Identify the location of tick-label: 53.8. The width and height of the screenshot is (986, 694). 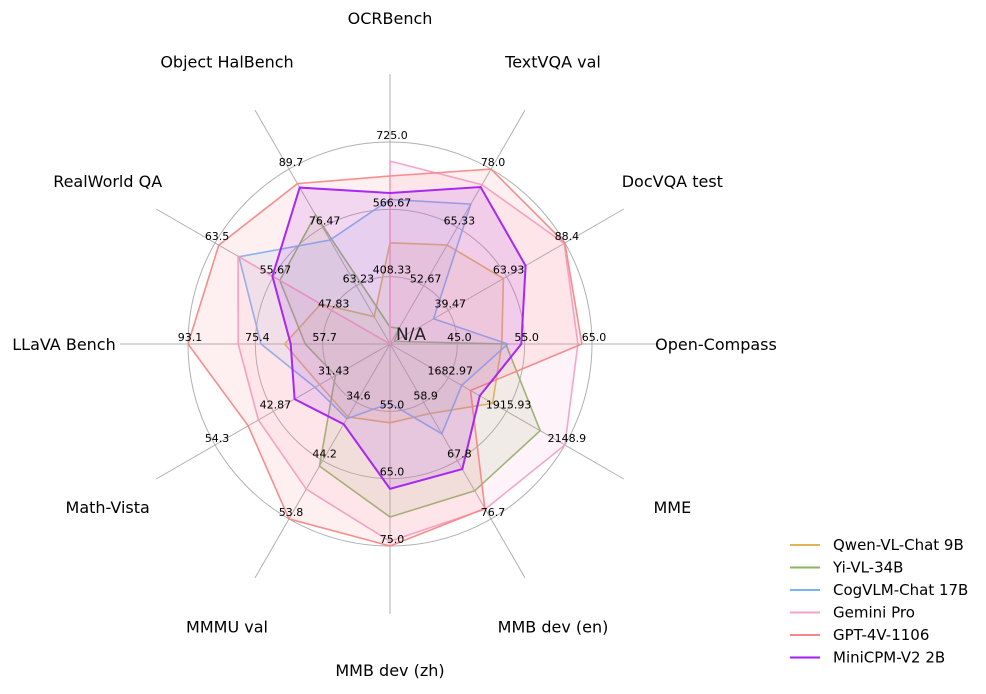
(291, 512).